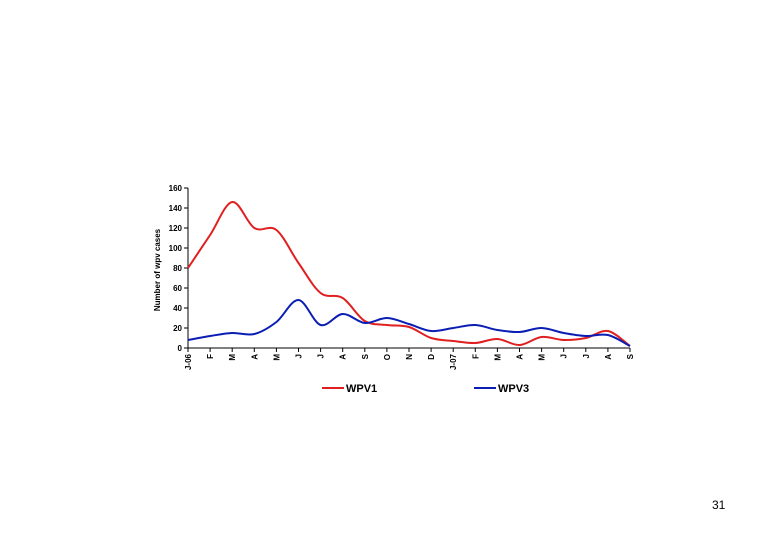  I want to click on y-tick-label: 120, so click(176, 228).